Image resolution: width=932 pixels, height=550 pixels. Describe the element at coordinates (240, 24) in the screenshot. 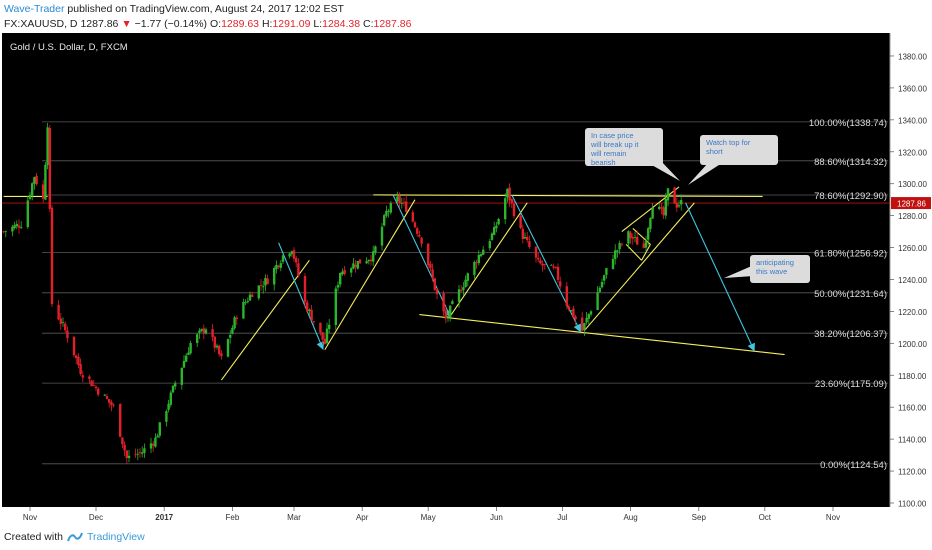

I see `open-value: 1289.63` at that location.